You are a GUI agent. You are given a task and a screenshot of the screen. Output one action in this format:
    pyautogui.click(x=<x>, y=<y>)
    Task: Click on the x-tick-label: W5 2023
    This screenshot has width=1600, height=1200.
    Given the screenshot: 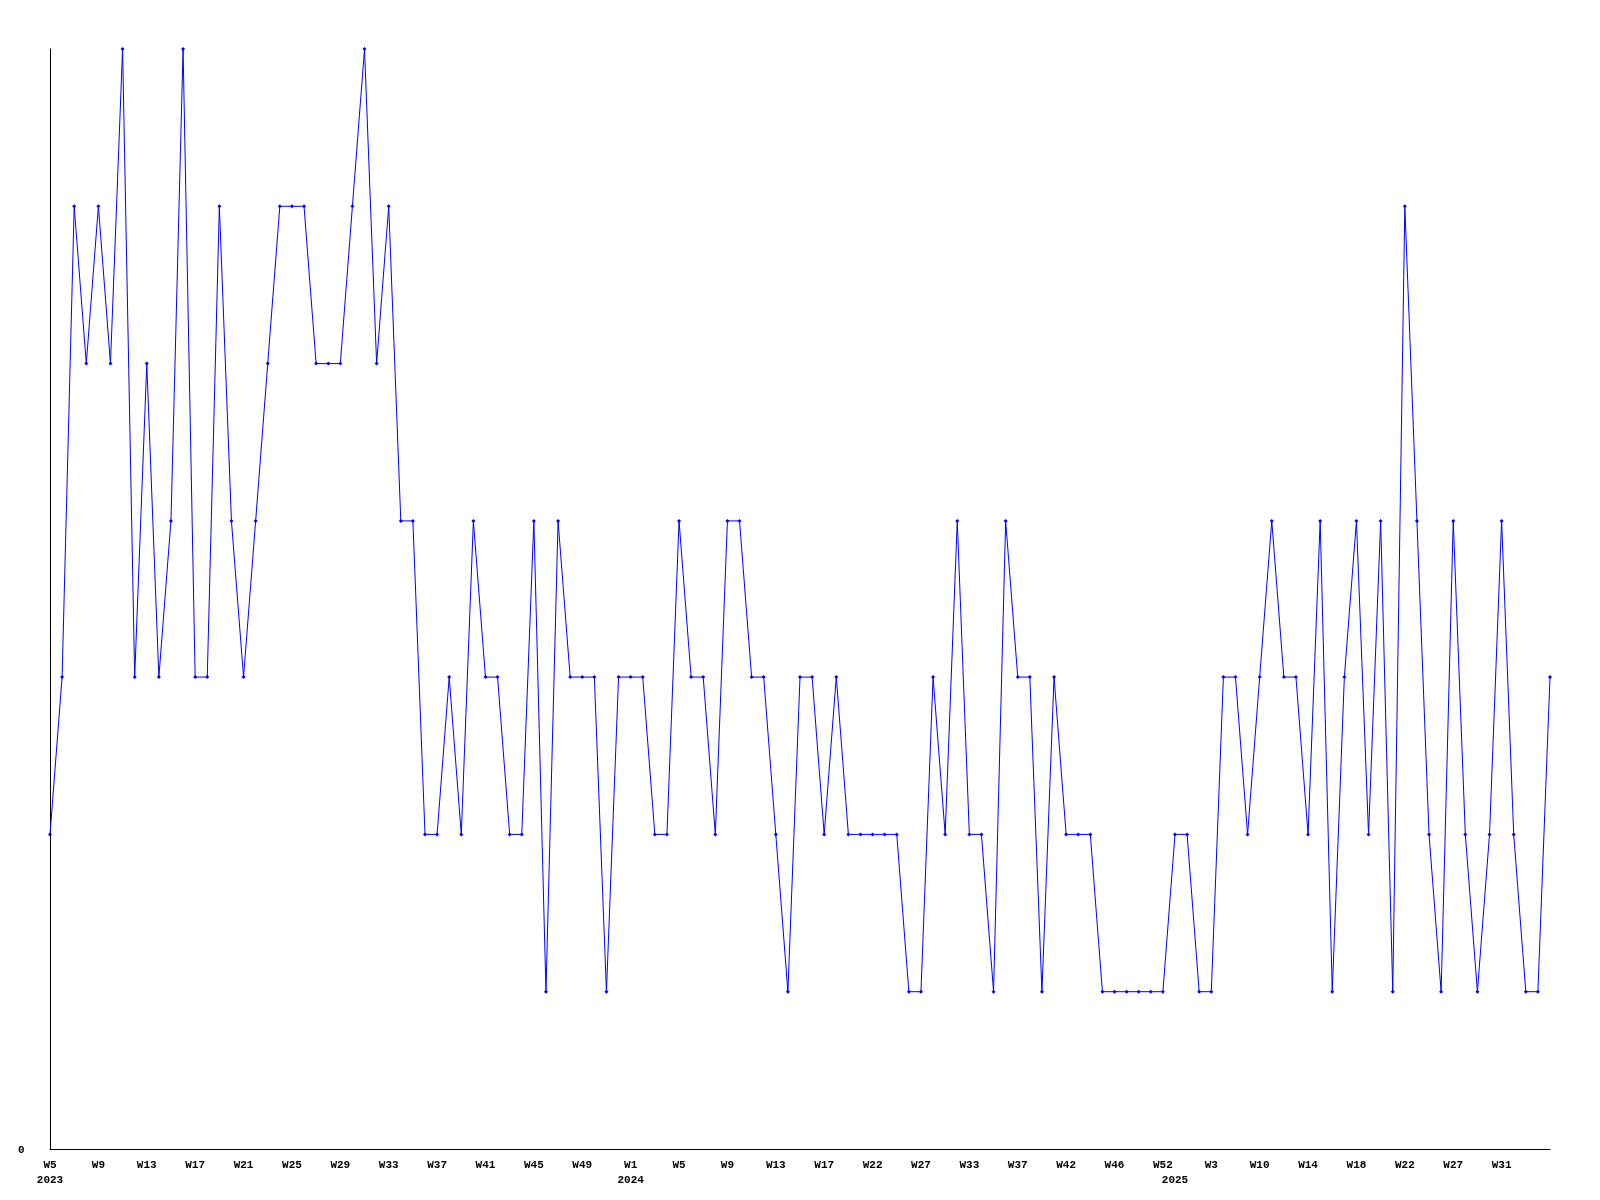 What is the action you would take?
    pyautogui.click(x=50, y=1172)
    